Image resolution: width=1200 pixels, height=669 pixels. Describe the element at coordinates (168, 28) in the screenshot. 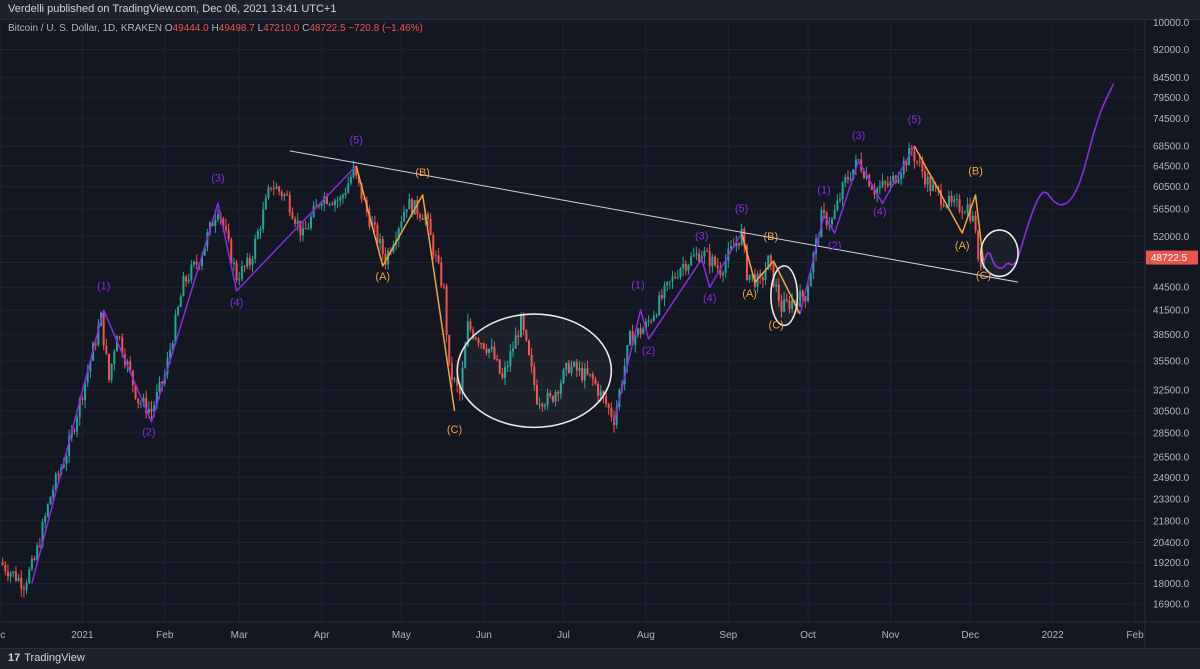

I see `open-label: O` at that location.